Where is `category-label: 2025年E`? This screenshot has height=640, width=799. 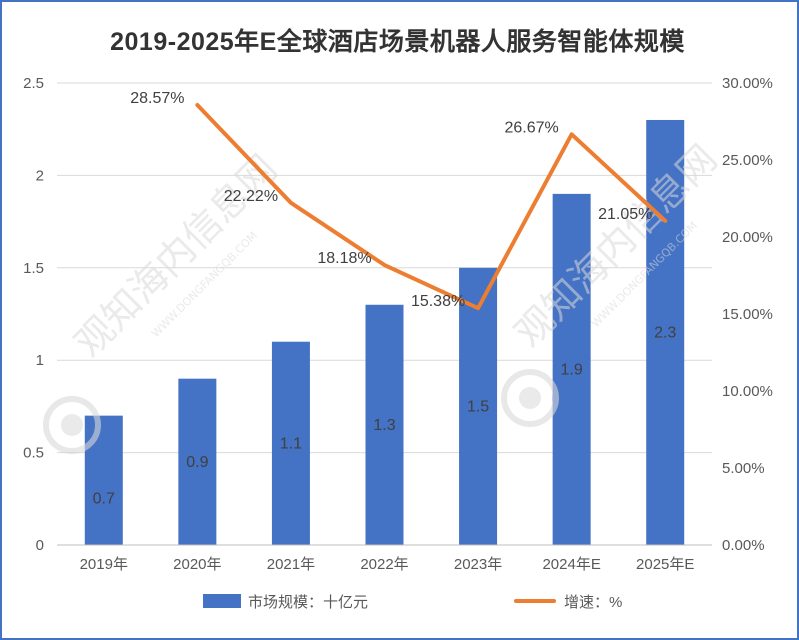 category-label: 2025年E is located at coordinates (665, 564).